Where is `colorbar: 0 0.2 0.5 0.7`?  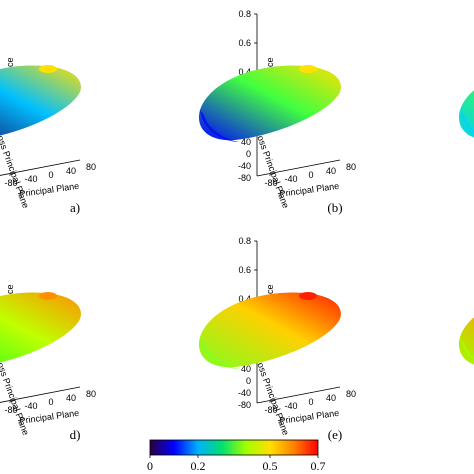 colorbar: 0 0.2 0.5 0.7 is located at coordinates (236, 456).